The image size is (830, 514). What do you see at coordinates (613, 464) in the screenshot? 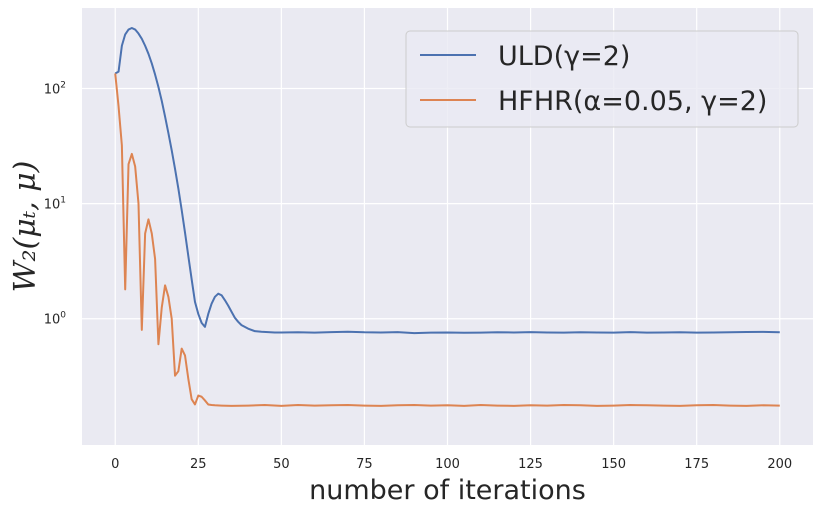
I see `x-tick-label: 150` at bounding box center [613, 464].